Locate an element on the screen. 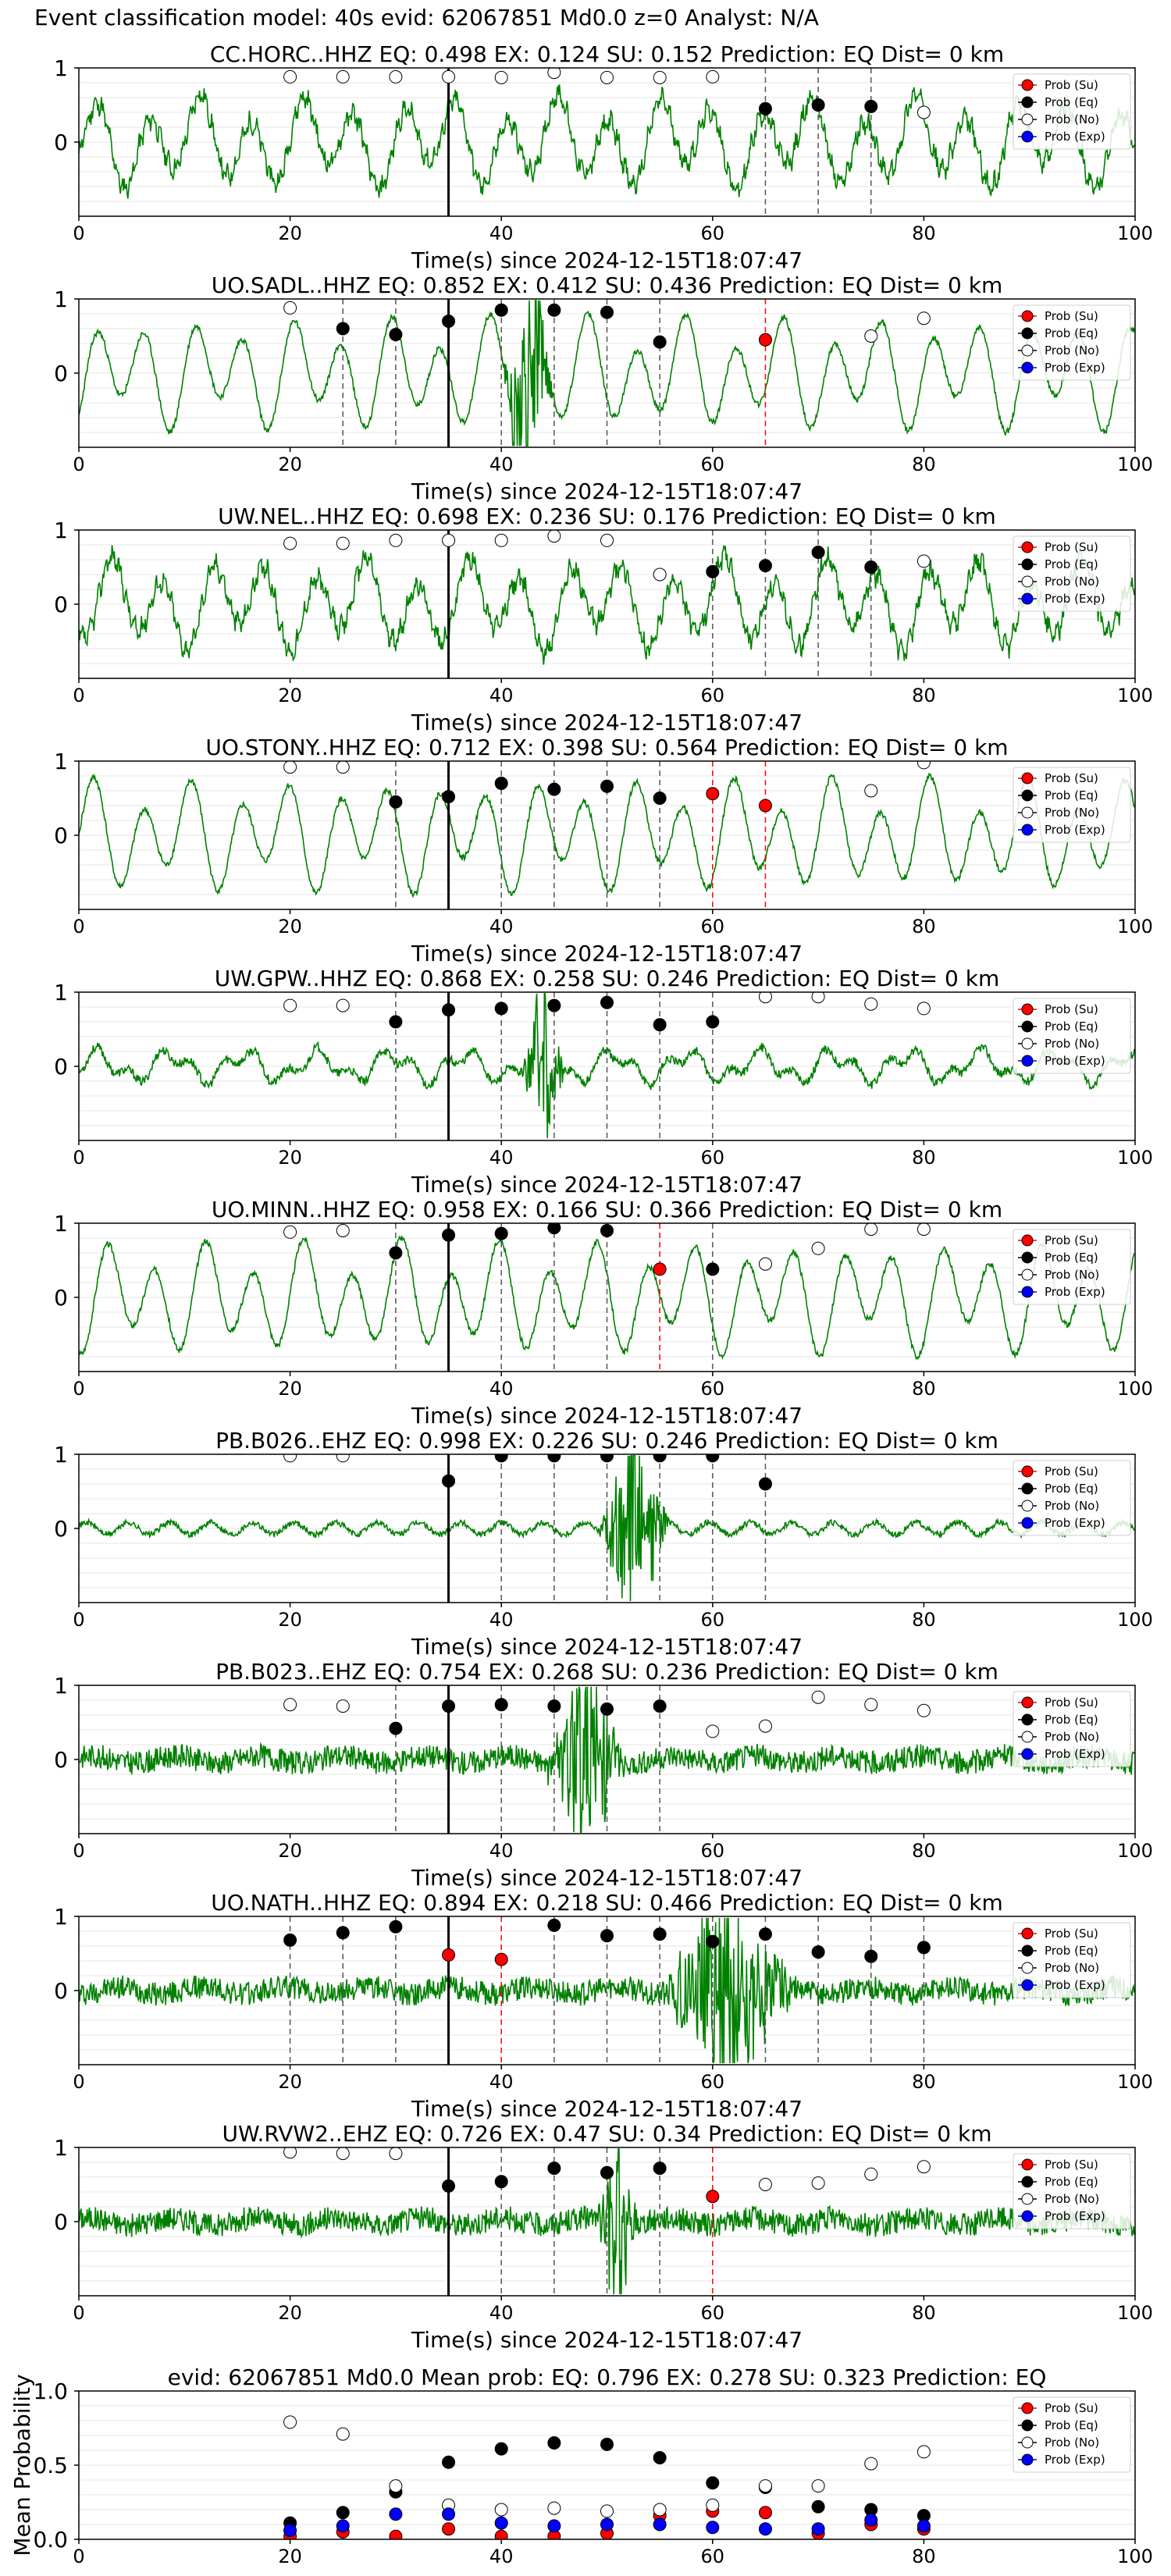 Image resolution: width=1171 pixels, height=2576 pixels. y-tick-label: 0.5 is located at coordinates (51, 2465).